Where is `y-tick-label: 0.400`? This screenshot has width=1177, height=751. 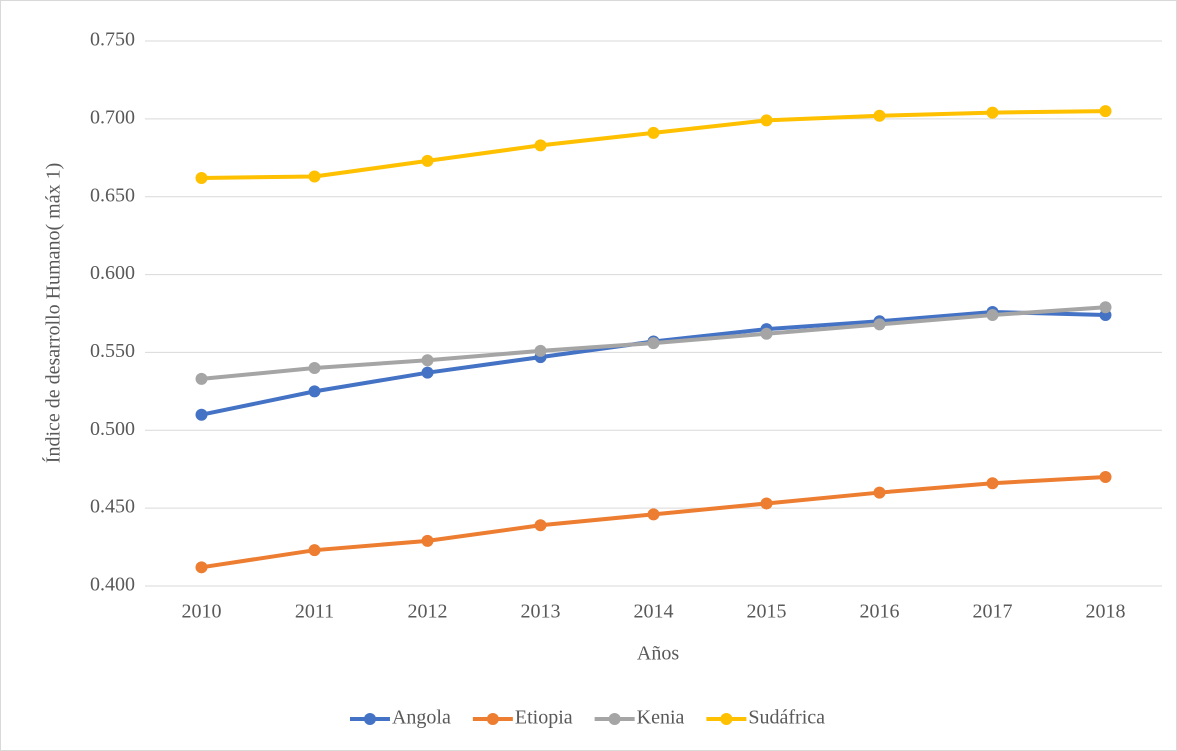
y-tick-label: 0.400 is located at coordinates (112, 585).